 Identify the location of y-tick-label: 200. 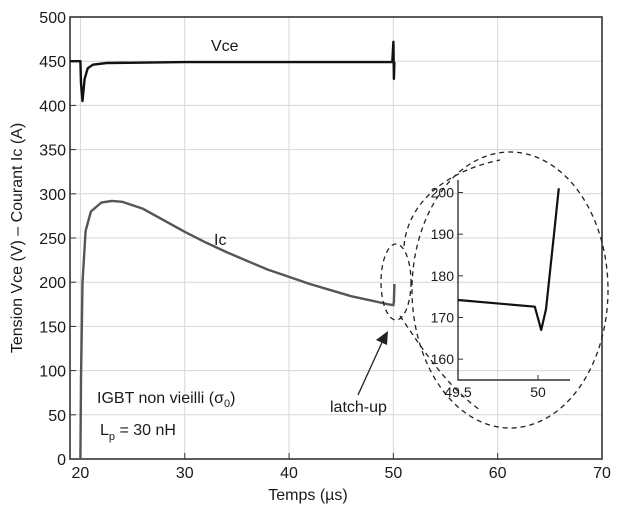
(52, 283).